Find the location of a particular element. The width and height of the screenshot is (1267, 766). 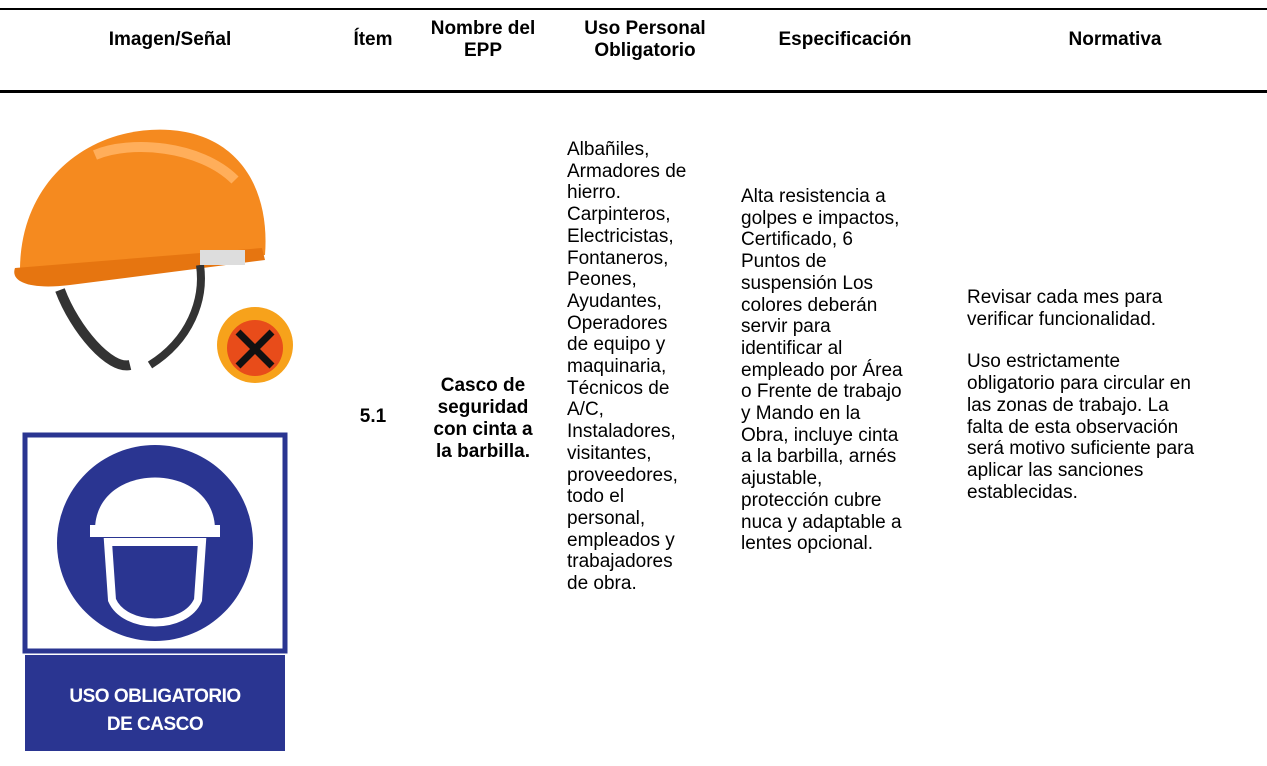

normativa-line: será motivo suficiente para is located at coordinates (1081, 449).